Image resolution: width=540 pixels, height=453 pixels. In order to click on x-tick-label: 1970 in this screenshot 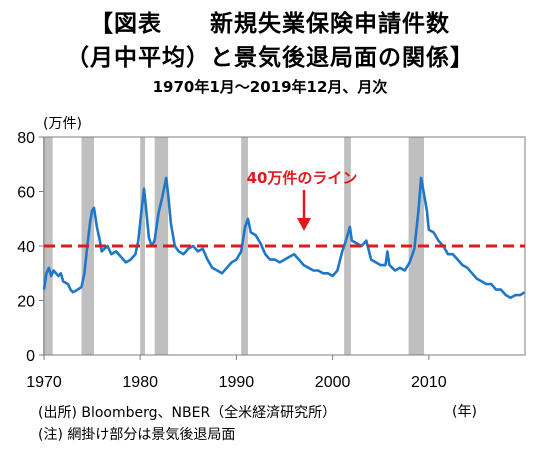, I will do `click(44, 382)`.